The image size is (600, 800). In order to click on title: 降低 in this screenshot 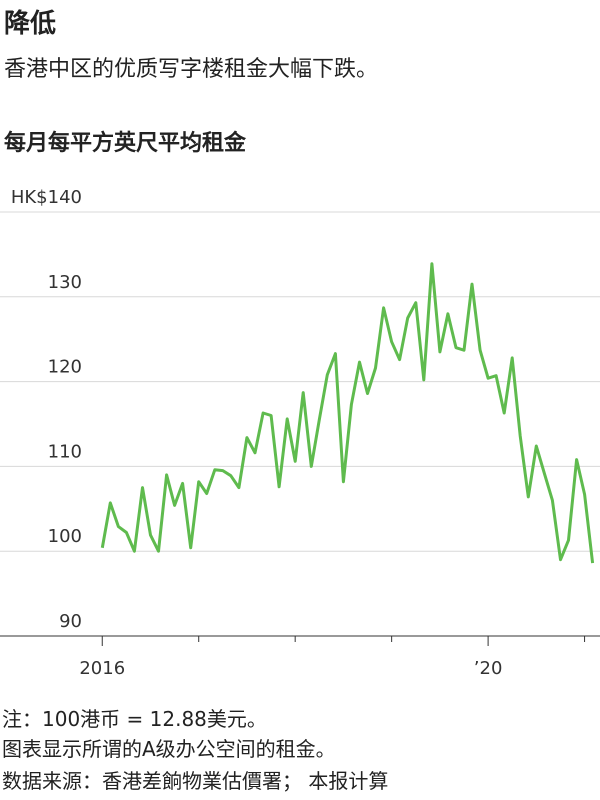, I will do `click(30, 24)`.